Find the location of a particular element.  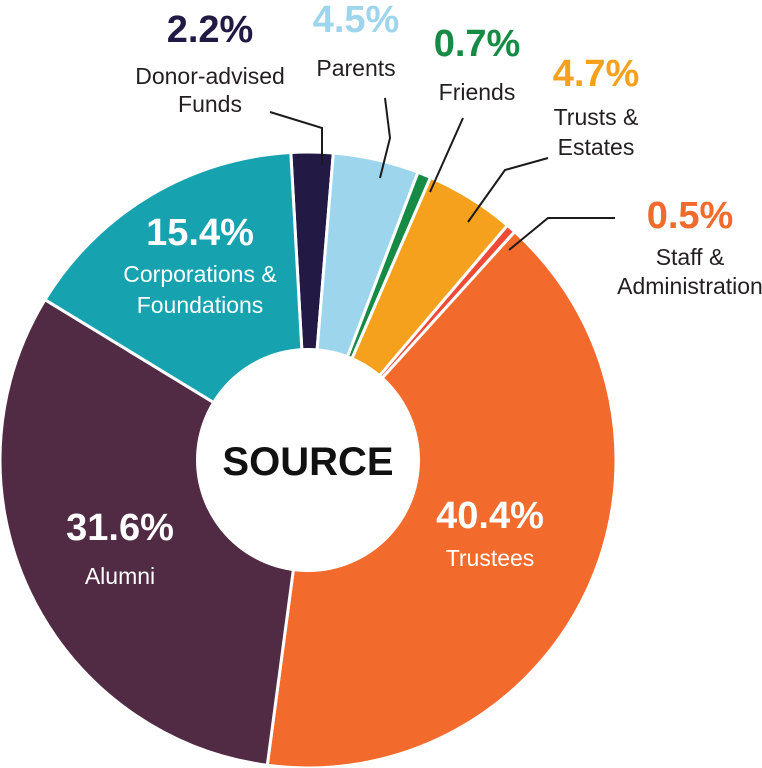

value-label-friends: 0.7% is located at coordinates (477, 44).